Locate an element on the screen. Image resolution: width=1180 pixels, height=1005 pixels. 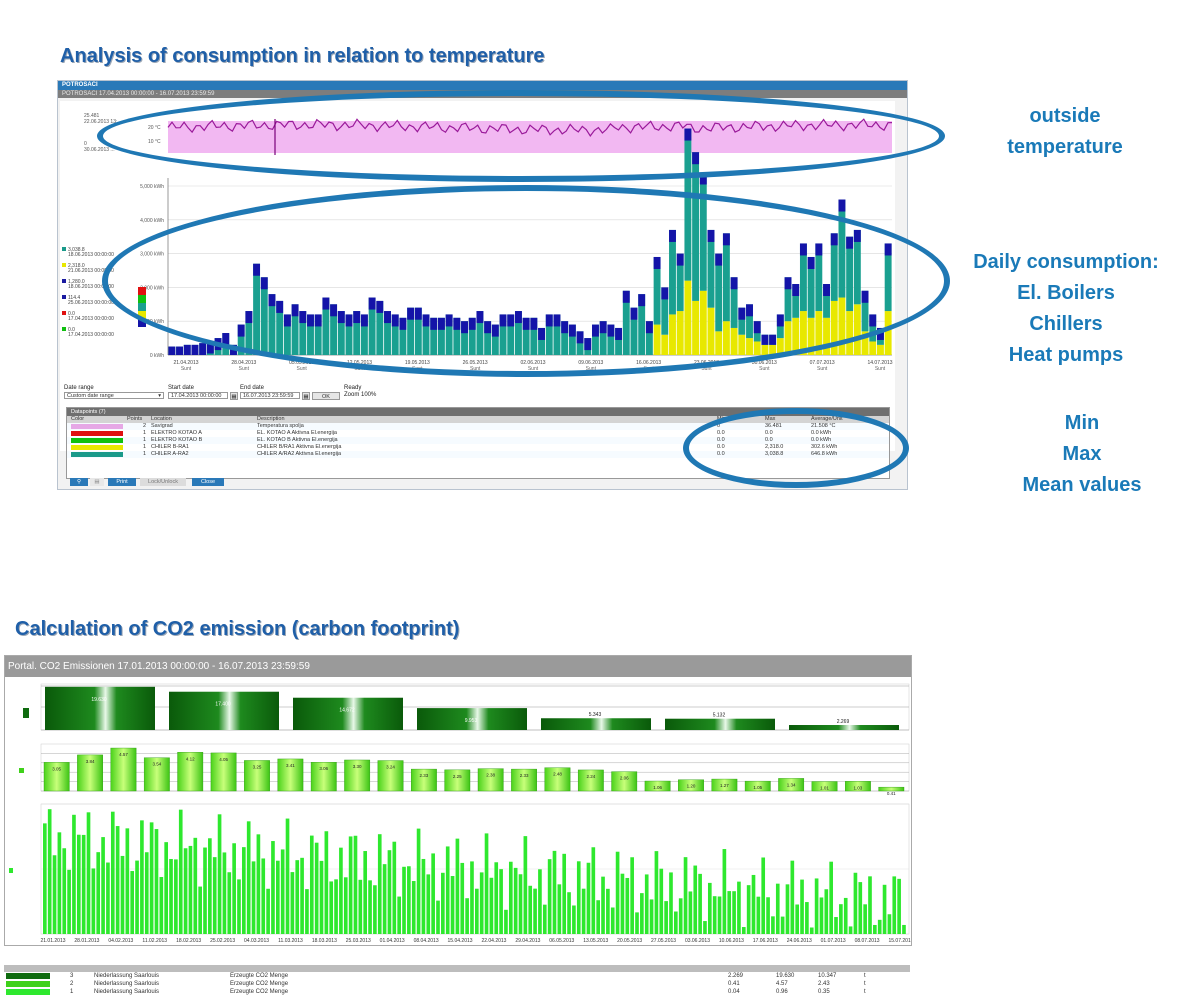
lock-unlock-button: Lock/Unlock is located at coordinates (163, 482).